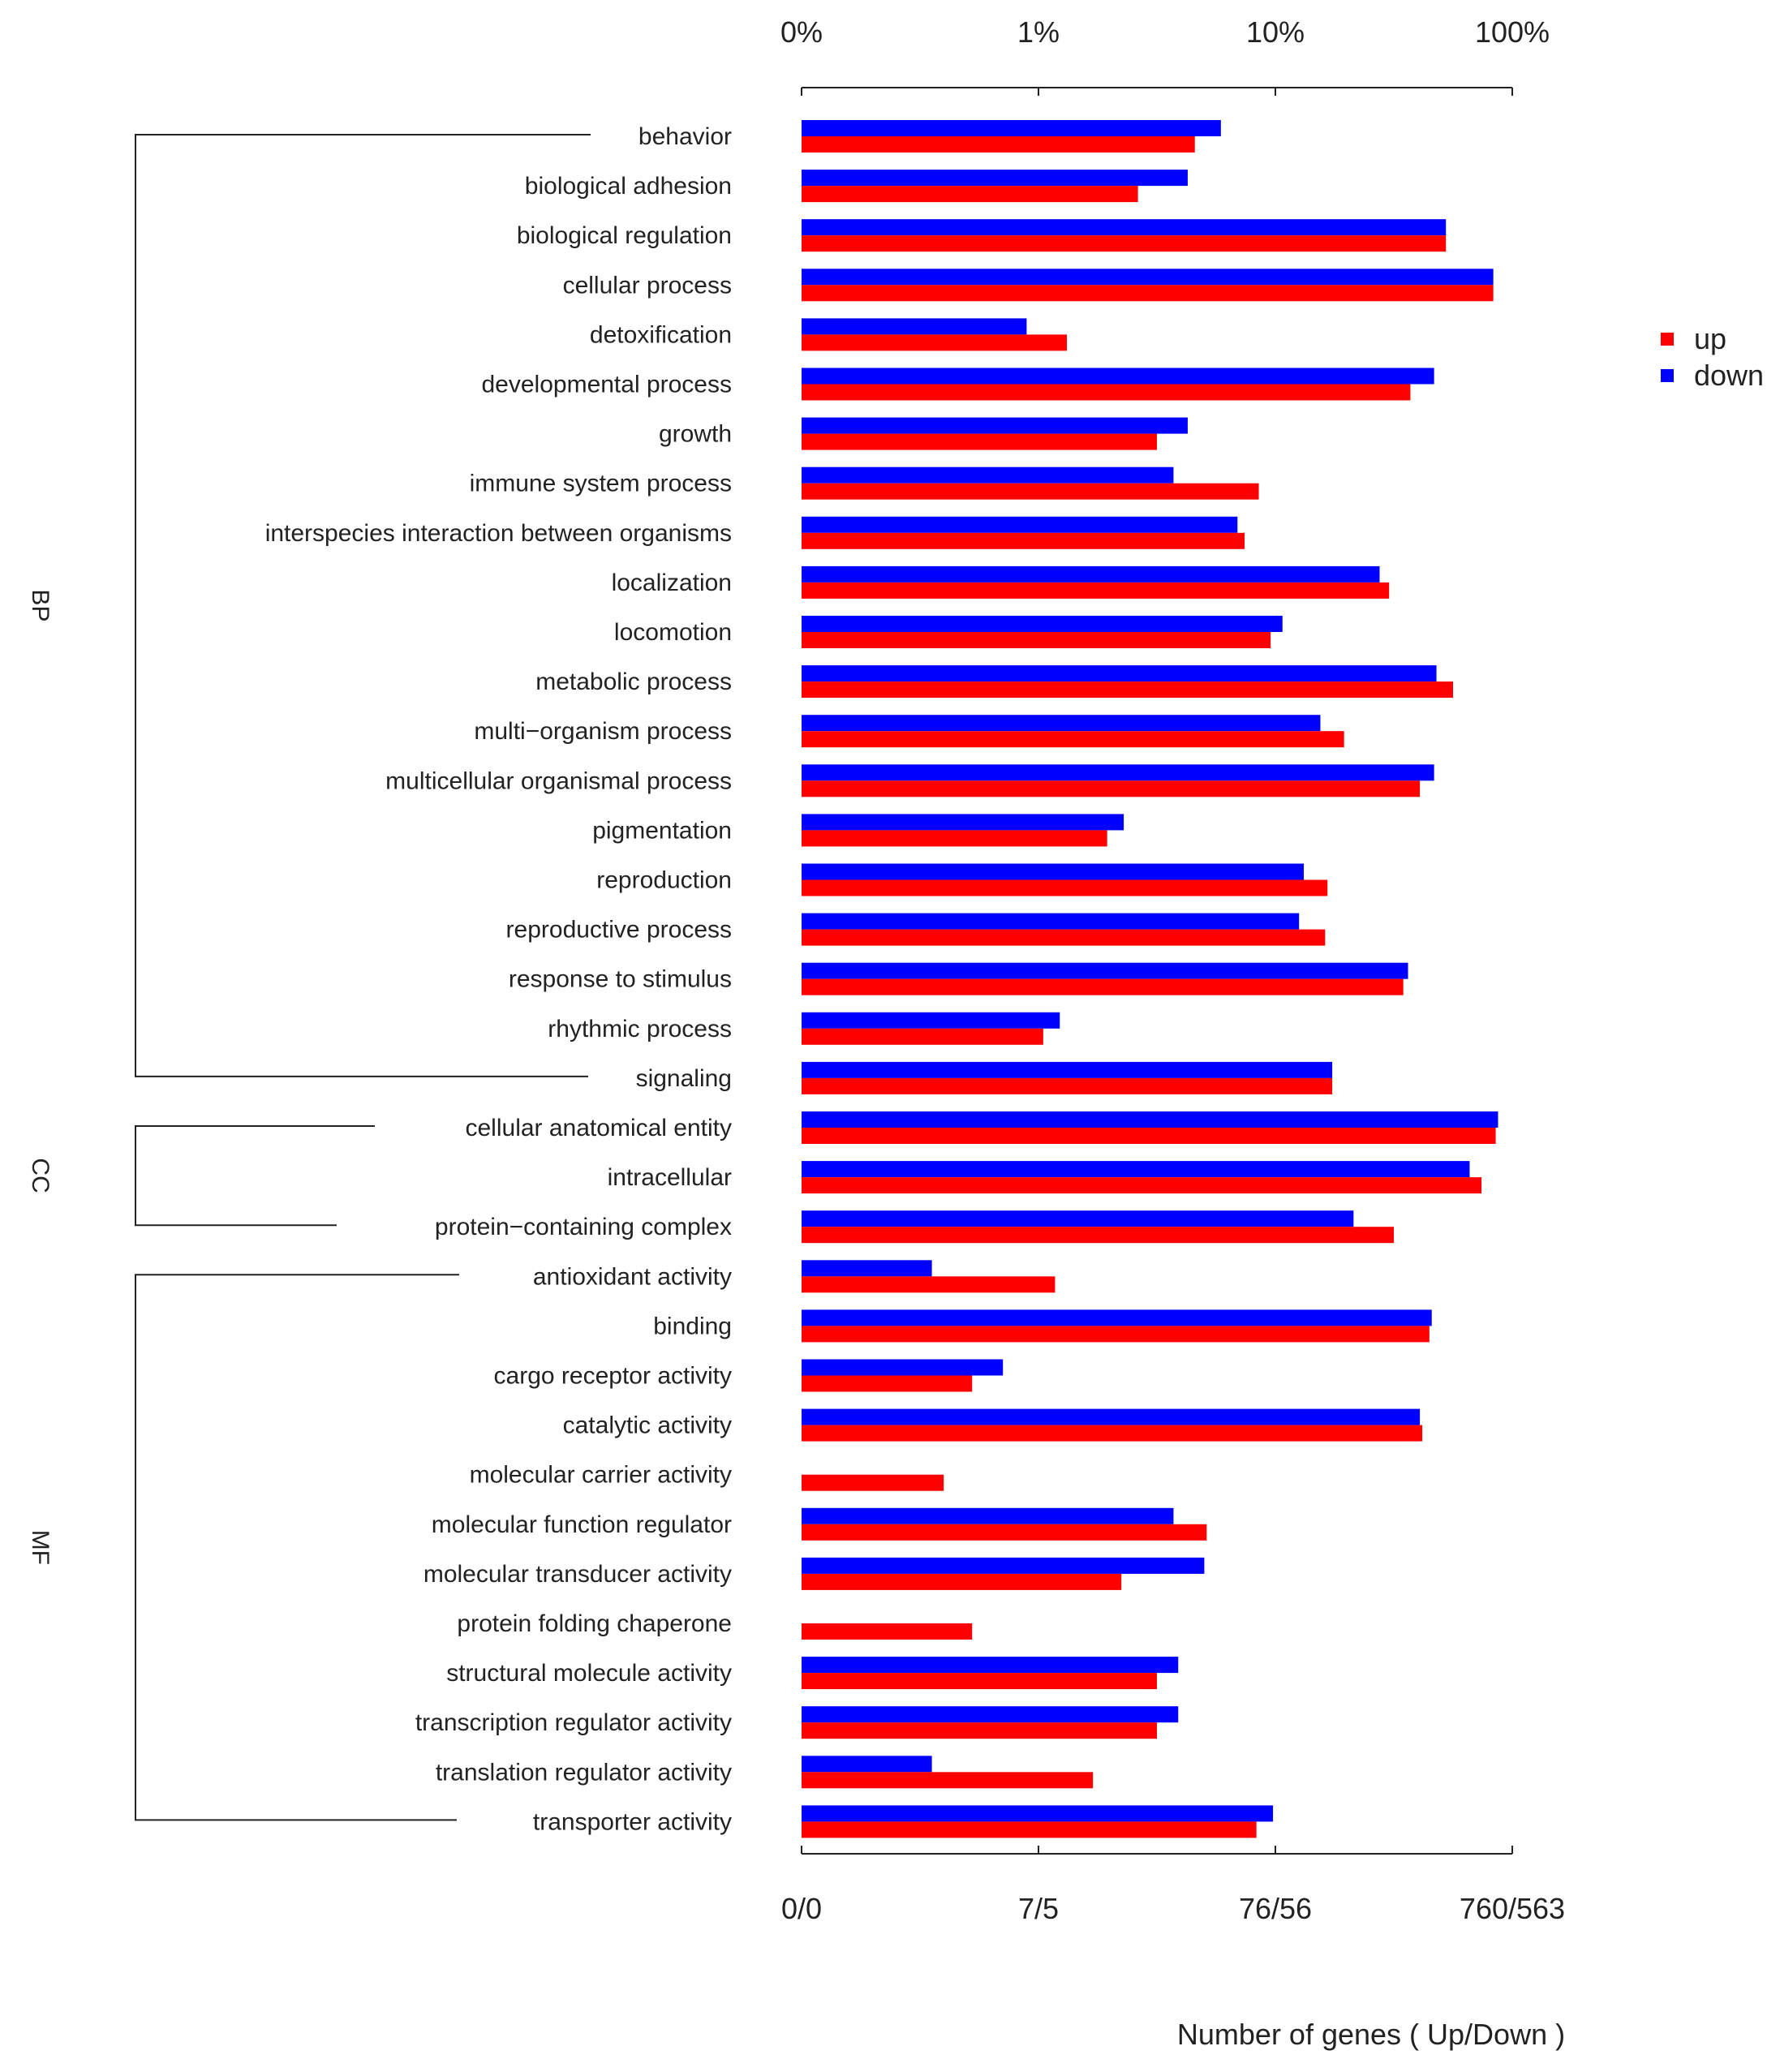 The width and height of the screenshot is (1780, 2072). What do you see at coordinates (1038, 32) in the screenshot?
I see `top-tick-label: 1%` at bounding box center [1038, 32].